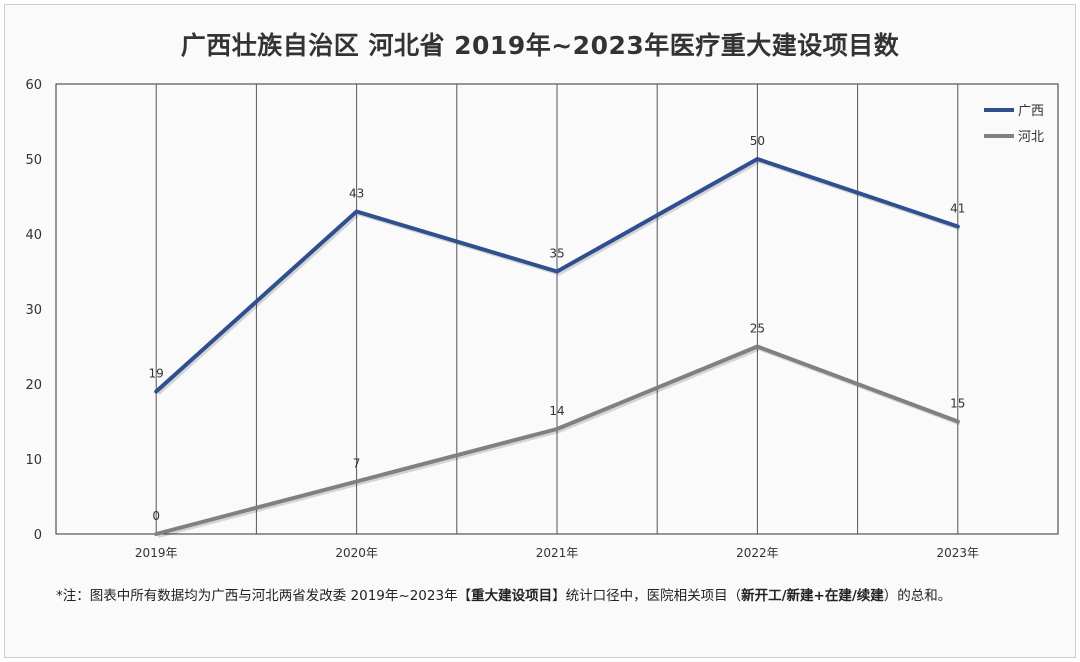 Image resolution: width=1080 pixels, height=662 pixels. I want to click on y-tick-label: 60, so click(33, 85).